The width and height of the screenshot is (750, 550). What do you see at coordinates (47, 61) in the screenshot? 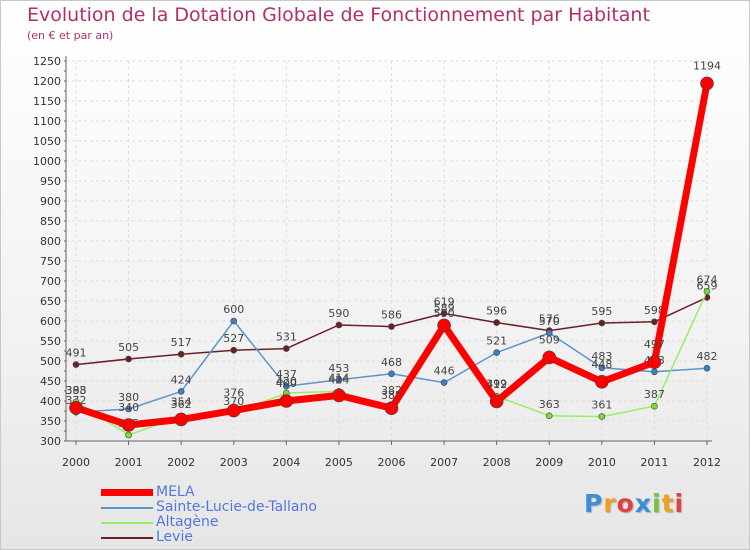
I see `y-tick-label: 1250` at bounding box center [47, 61].